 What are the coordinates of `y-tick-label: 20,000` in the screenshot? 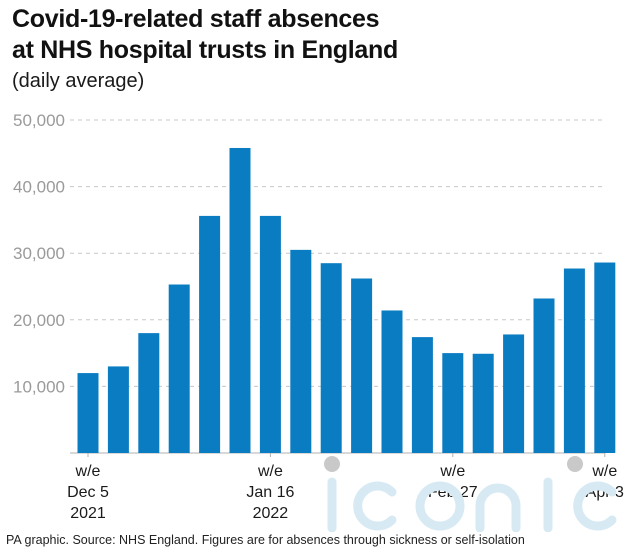 It's located at (39, 320).